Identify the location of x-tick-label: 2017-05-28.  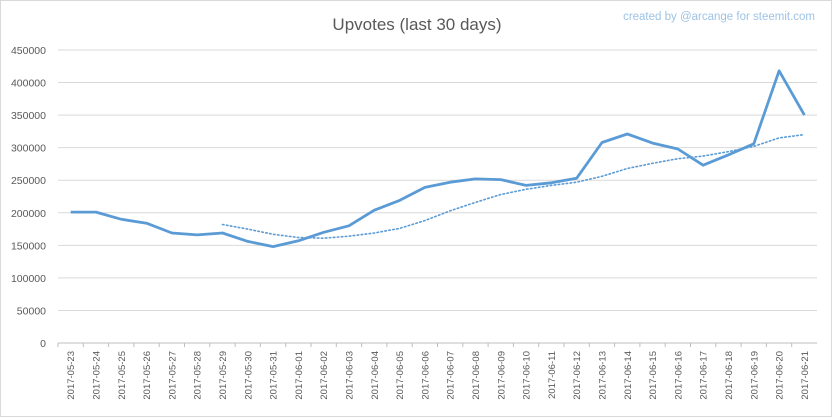
(198, 375).